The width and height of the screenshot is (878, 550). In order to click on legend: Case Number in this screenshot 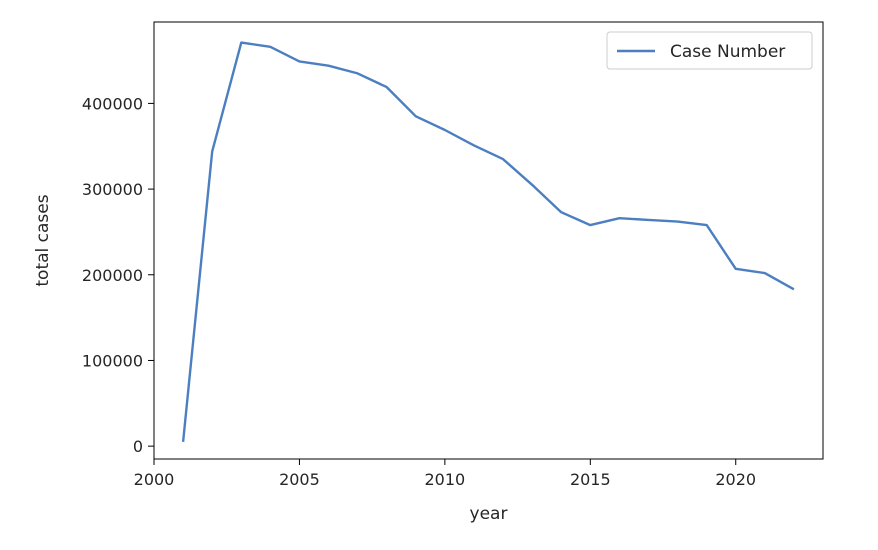, I will do `click(709, 50)`.